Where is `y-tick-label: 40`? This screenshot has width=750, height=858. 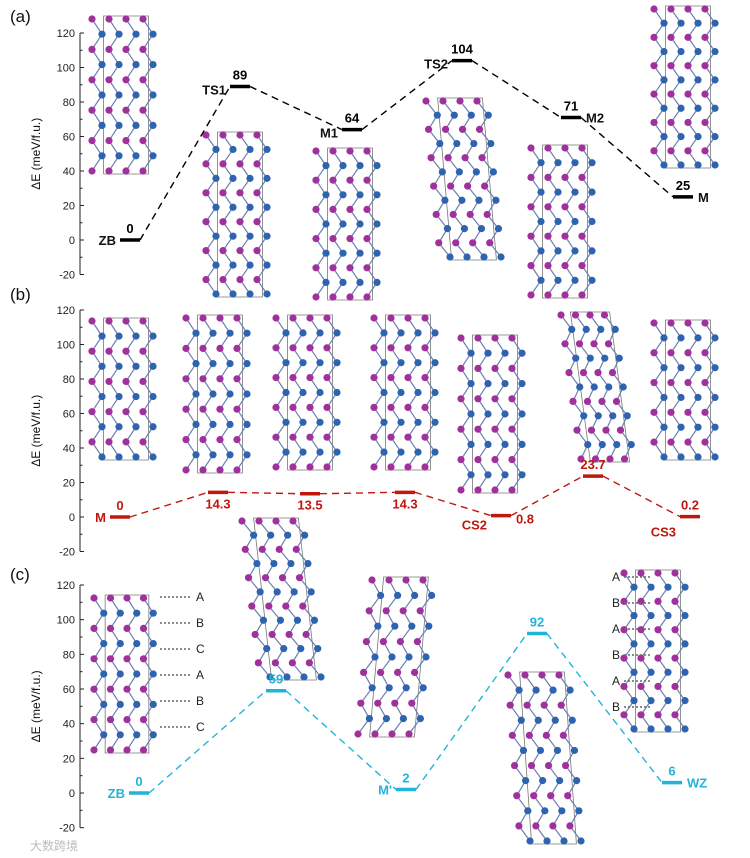 y-tick-label: 40 is located at coordinates (69, 449).